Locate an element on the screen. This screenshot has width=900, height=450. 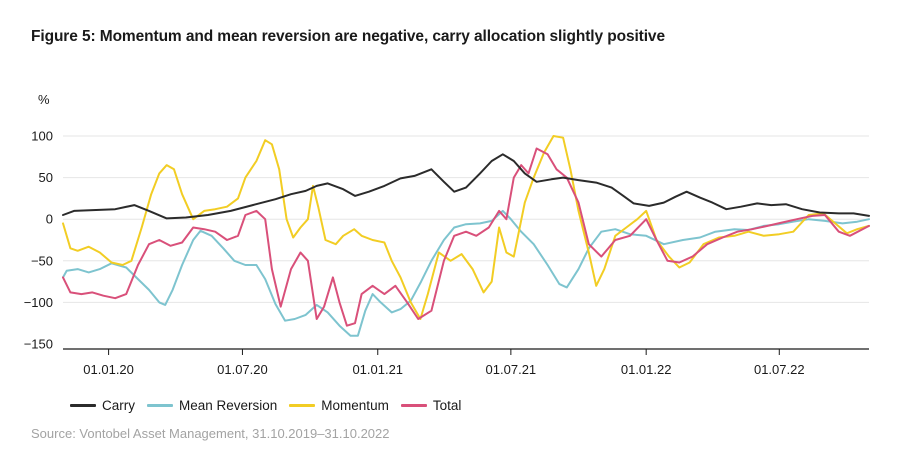
x-tick-label: 01.07.20 is located at coordinates (242, 369).